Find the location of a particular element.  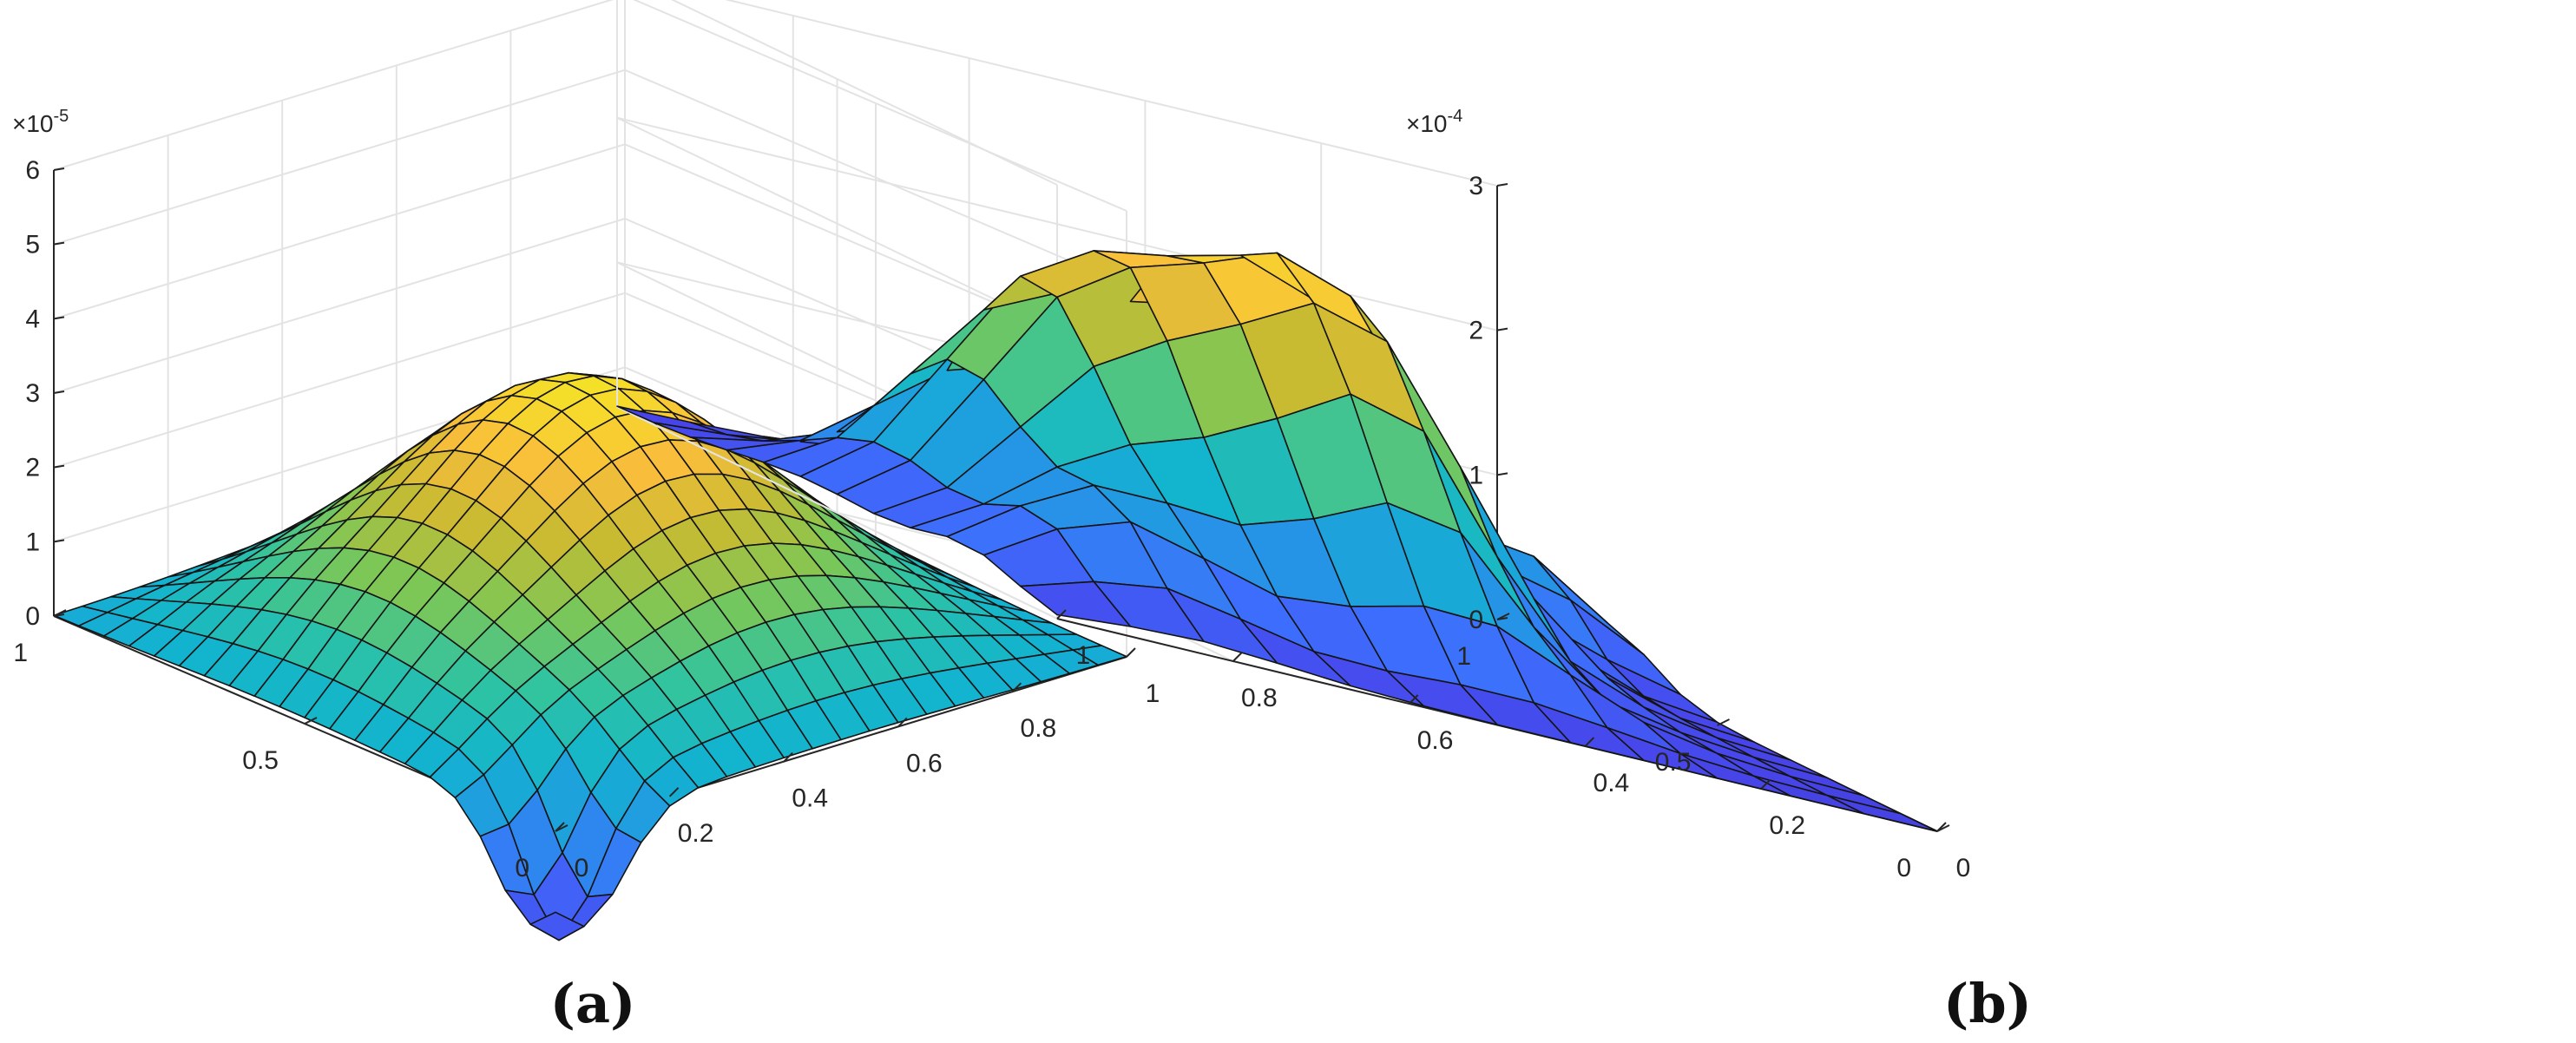

x-tick-labels-b: 0 0.2 0.4 0.6 0.8 1 is located at coordinates (1513, 746).